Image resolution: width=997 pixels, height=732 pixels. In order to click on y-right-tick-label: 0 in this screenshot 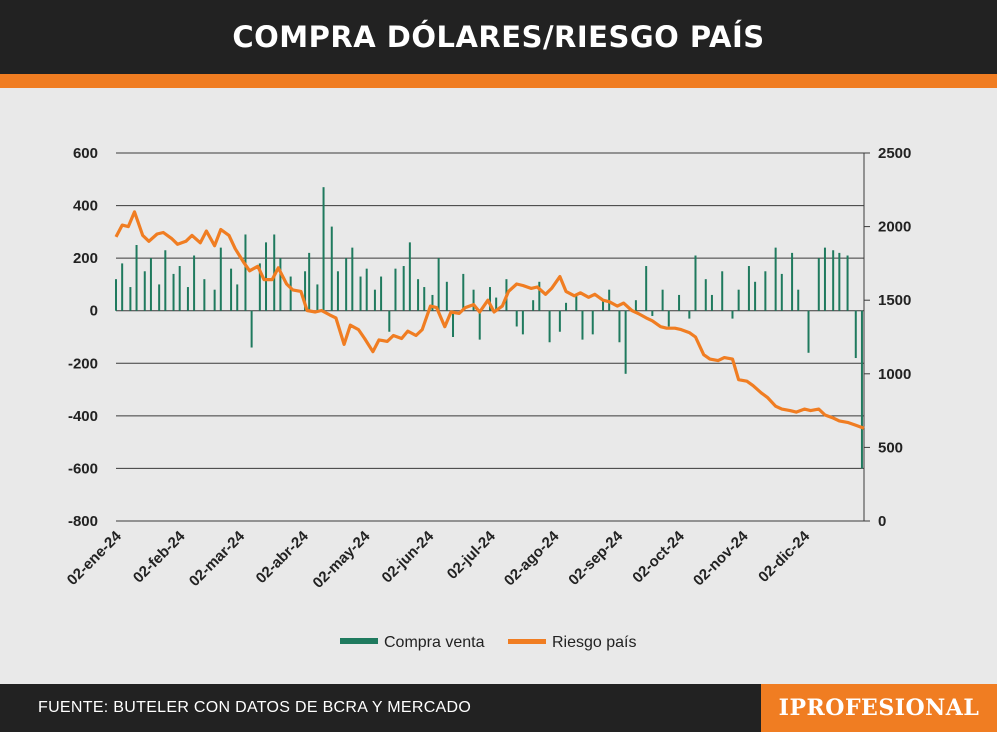, I will do `click(882, 521)`.